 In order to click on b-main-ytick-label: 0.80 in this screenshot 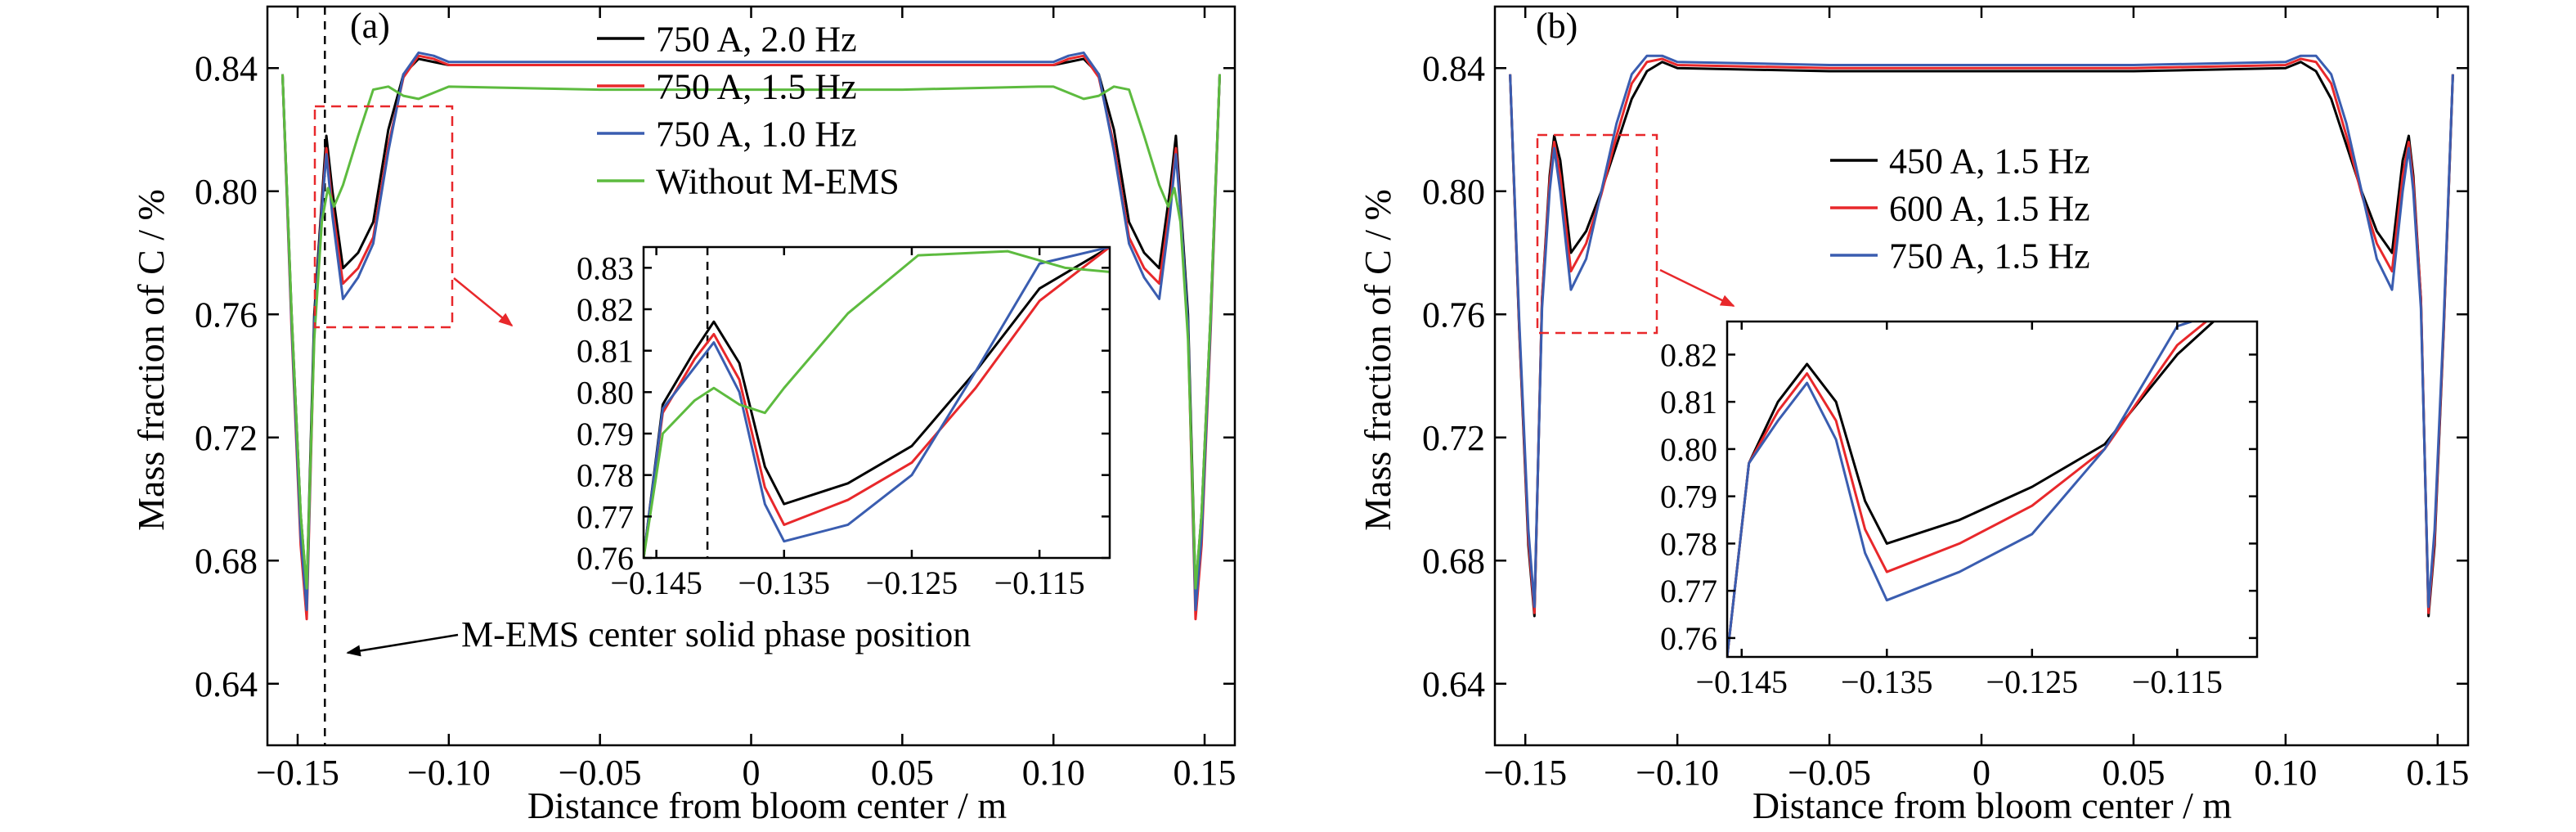, I will do `click(1453, 192)`.